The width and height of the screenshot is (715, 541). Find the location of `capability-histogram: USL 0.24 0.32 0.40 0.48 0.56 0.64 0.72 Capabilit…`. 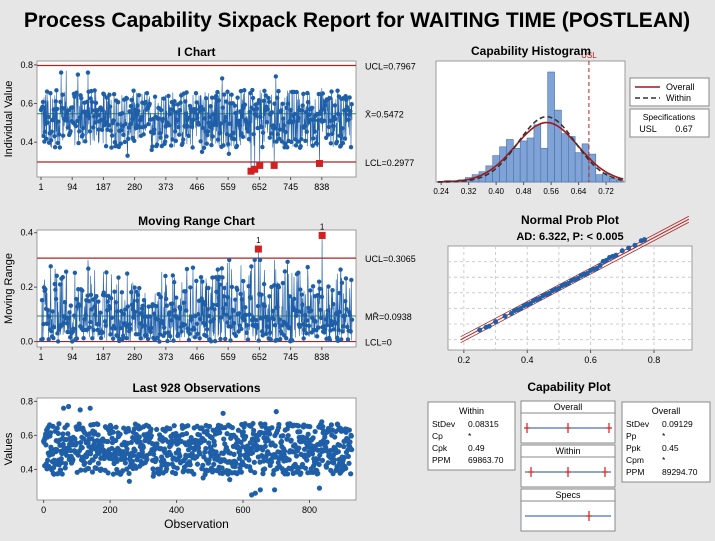

capability-histogram: USL 0.24 0.32 0.40 0.48 0.56 0.64 0.72 Capabilit… is located at coordinates (571, 120).